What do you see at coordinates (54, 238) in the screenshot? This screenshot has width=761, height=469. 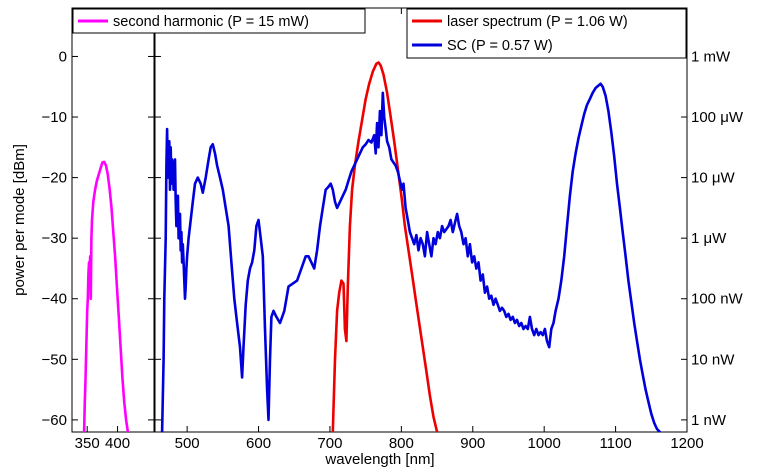 I see `y-tick-label: −30` at bounding box center [54, 238].